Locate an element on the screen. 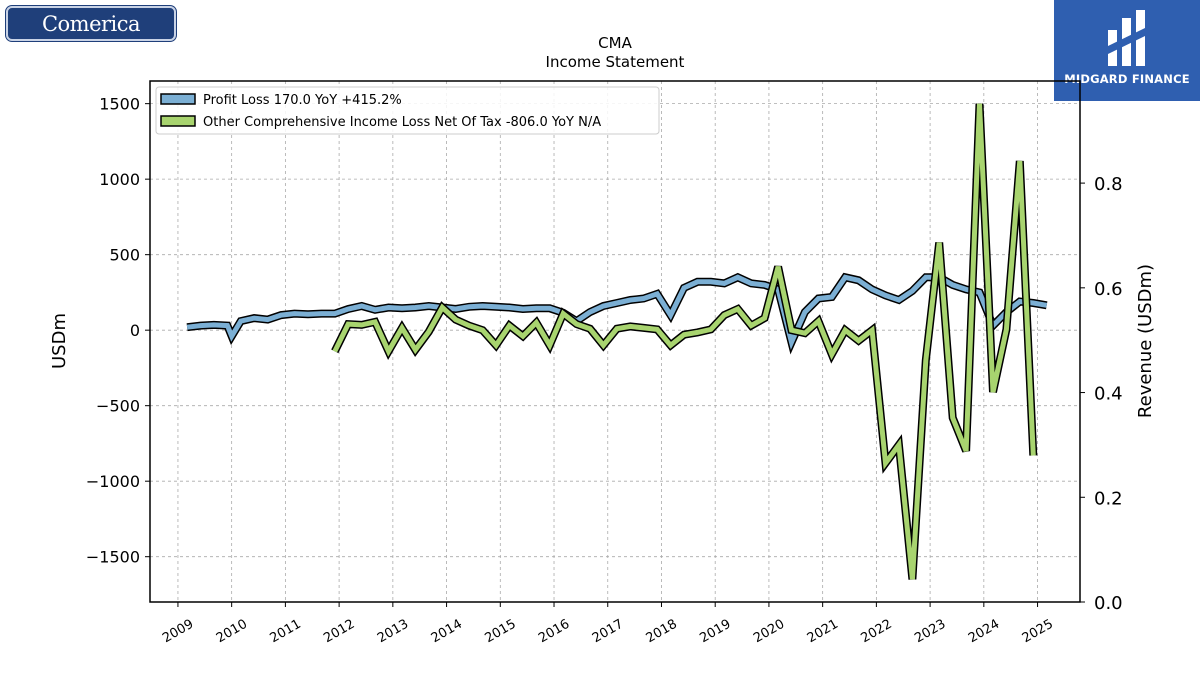  legend-swatch-oci is located at coordinates (178, 121).